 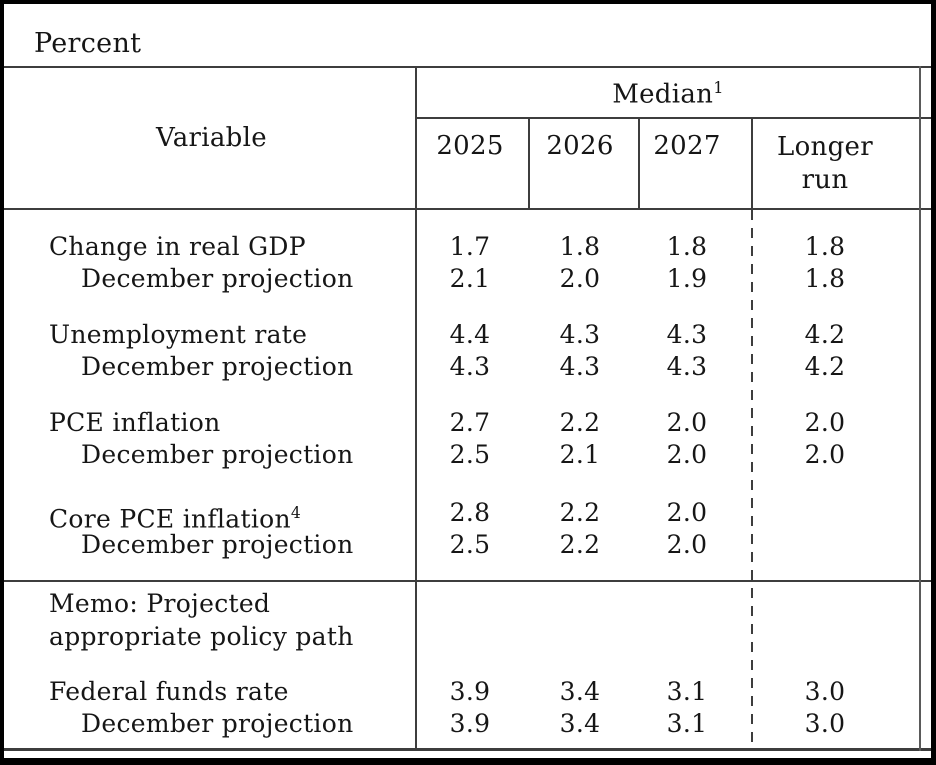 I want to click on variable-column-rule, so click(x=416, y=408).